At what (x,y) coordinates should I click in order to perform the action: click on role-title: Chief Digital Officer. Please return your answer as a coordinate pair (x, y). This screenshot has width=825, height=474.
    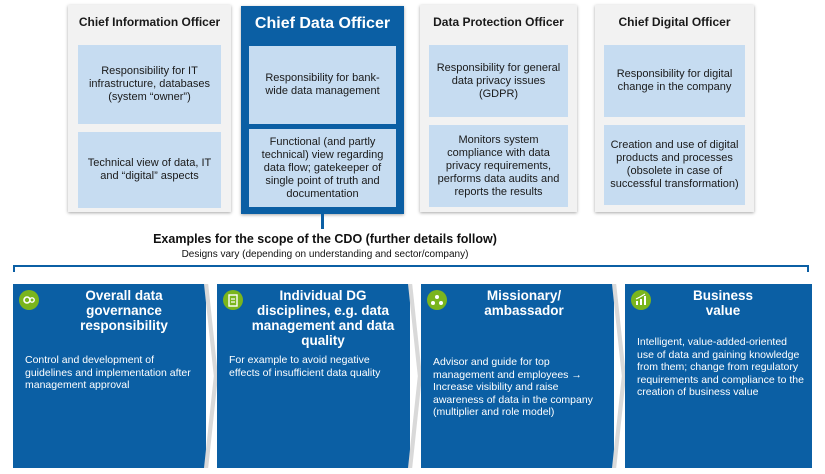
    Looking at the image, I should click on (674, 22).